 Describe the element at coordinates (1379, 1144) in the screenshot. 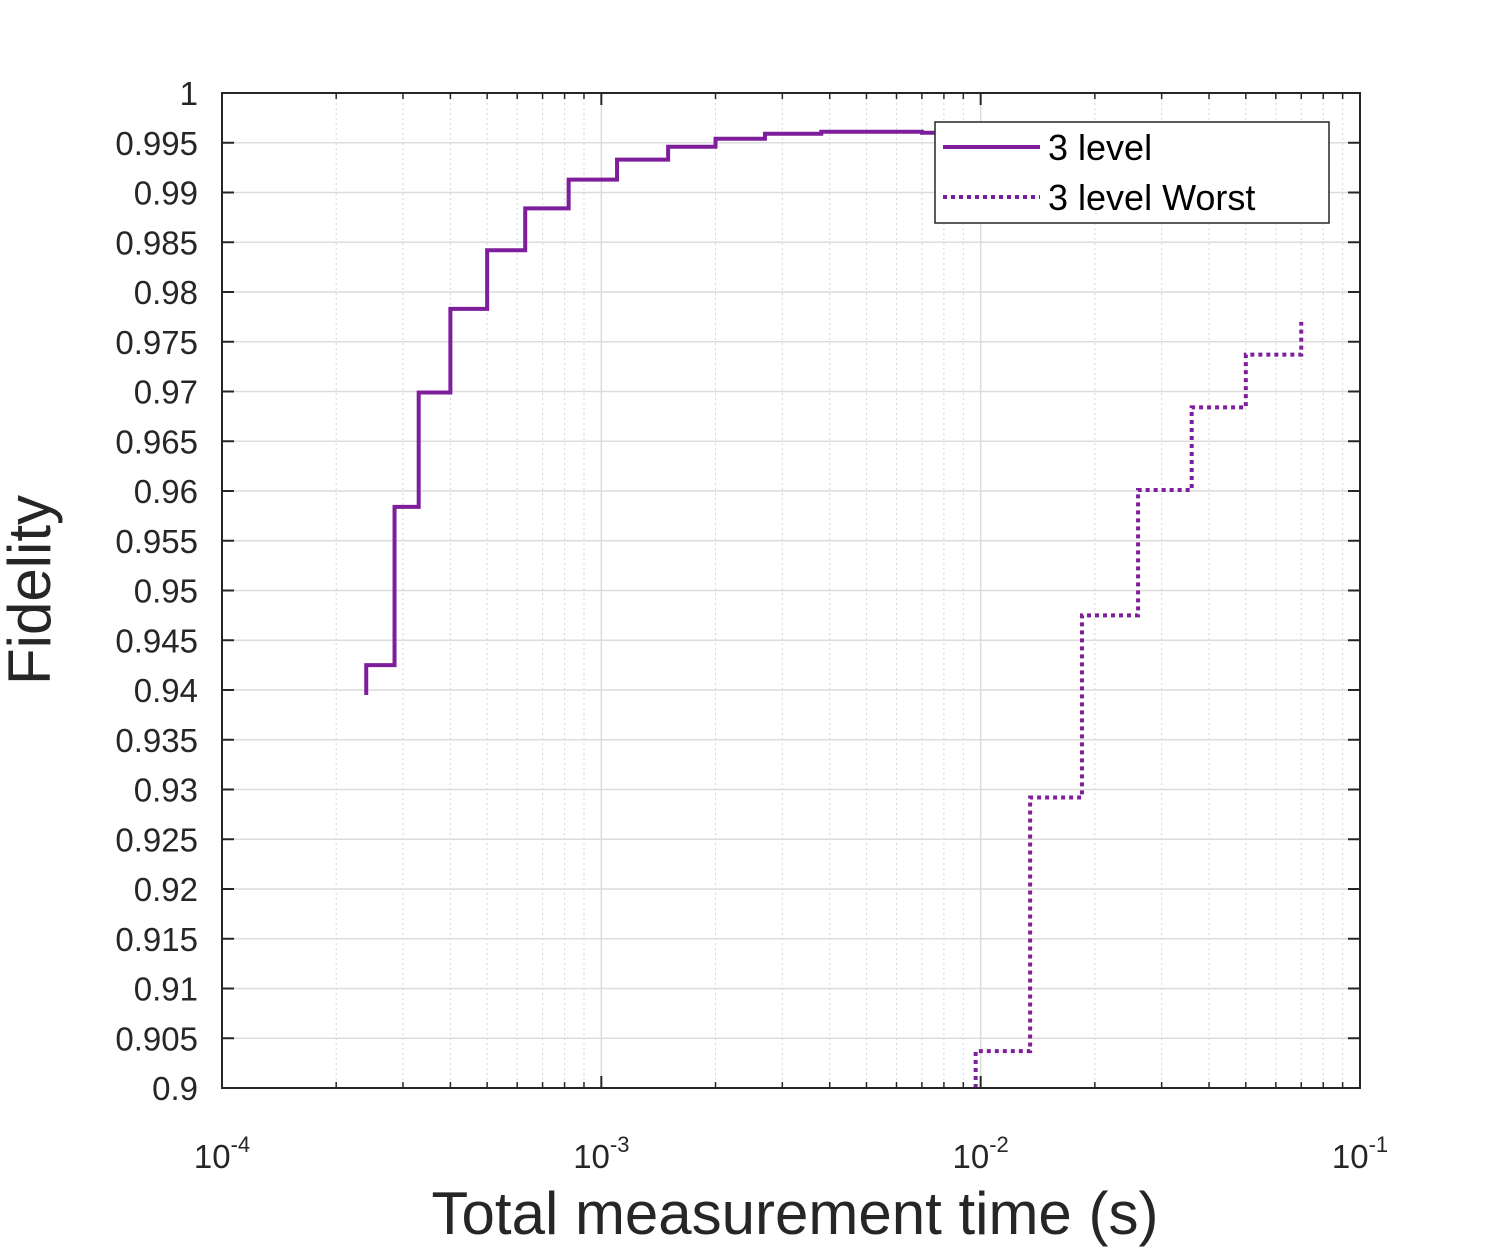

I see `x-tick-exponent: -1` at that location.